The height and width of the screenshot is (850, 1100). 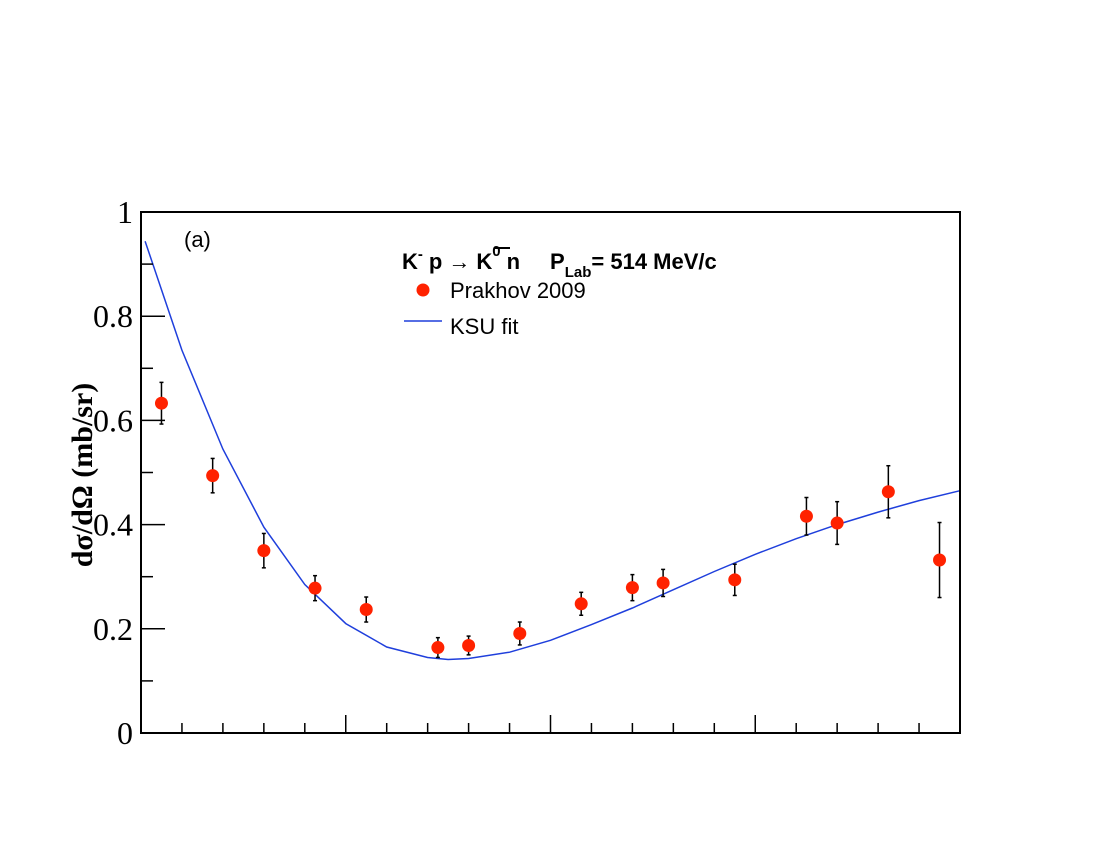 What do you see at coordinates (125, 733) in the screenshot?
I see `y-tick-label: 0` at bounding box center [125, 733].